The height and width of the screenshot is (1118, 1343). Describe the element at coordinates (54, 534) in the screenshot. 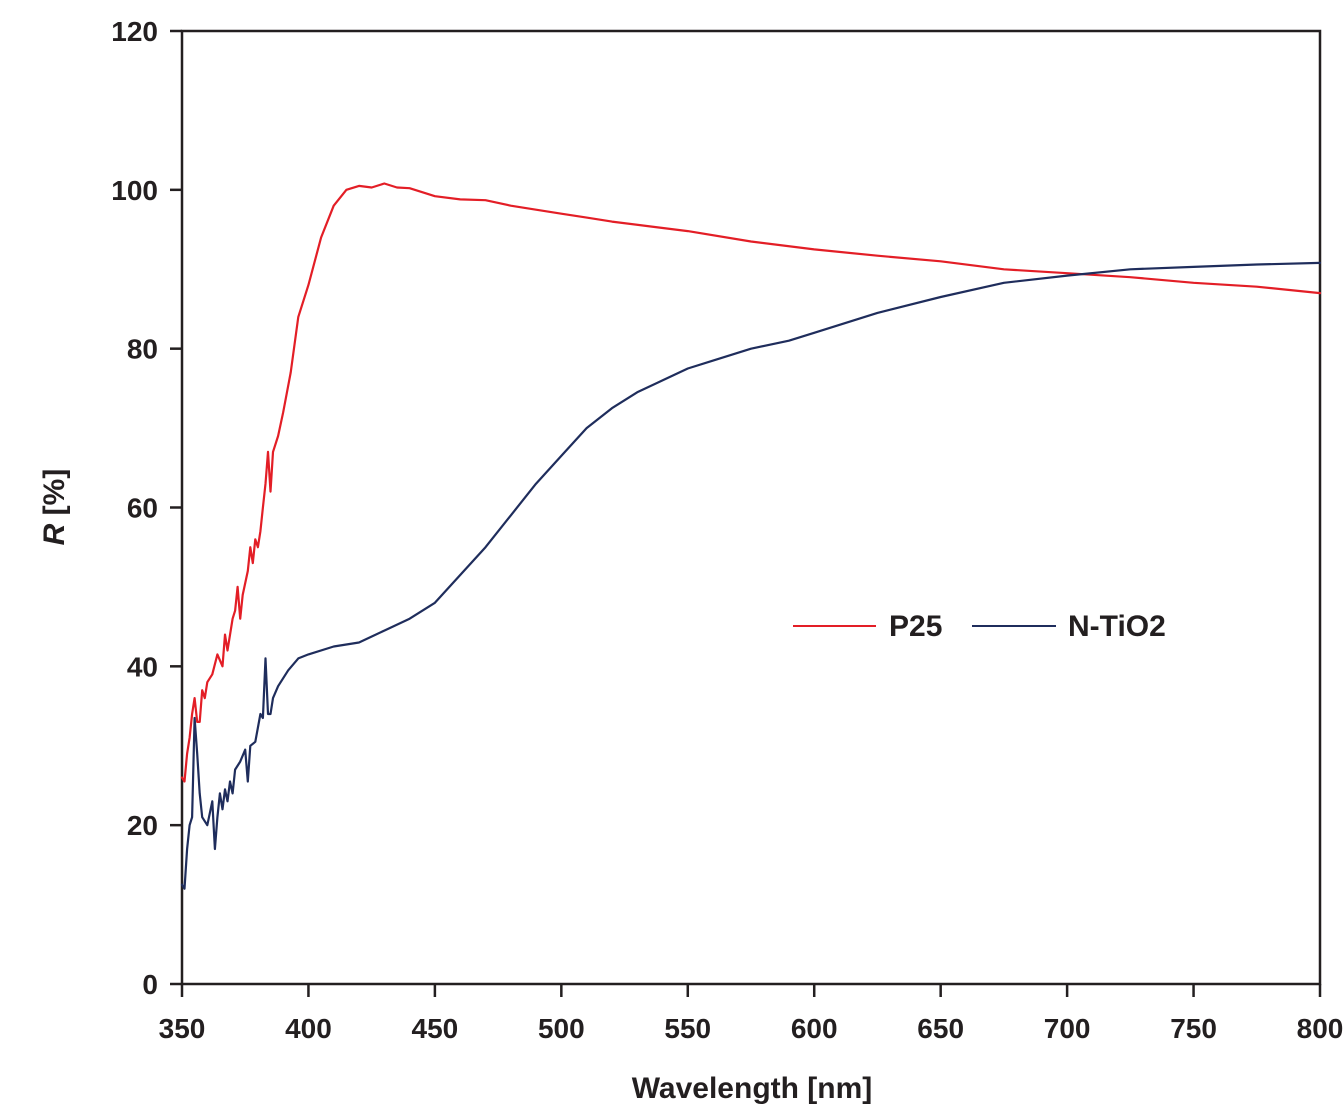

I see `y-axis-title-symbol: R` at that location.